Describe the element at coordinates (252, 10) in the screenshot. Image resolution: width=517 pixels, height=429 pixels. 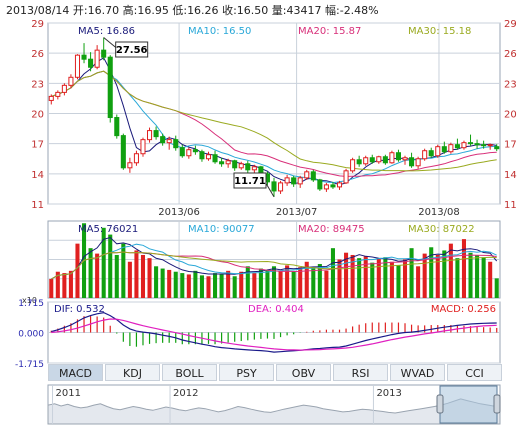
I see `close-value: 16.50` at that location.